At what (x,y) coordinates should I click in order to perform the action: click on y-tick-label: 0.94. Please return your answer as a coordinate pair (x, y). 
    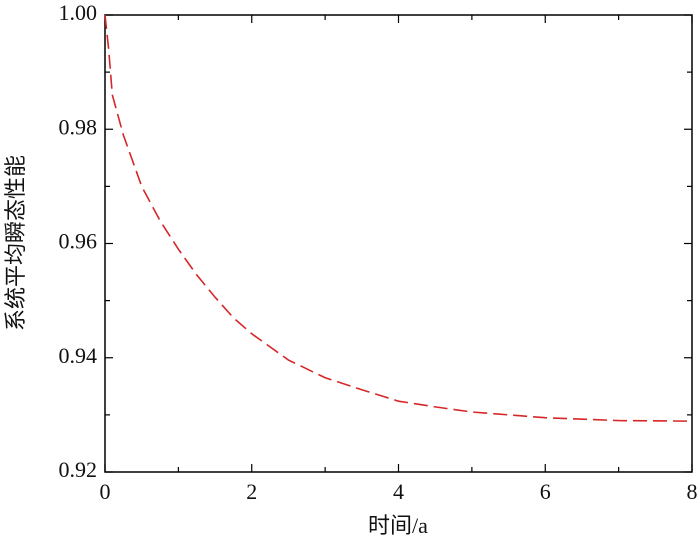
    Looking at the image, I should click on (78, 355).